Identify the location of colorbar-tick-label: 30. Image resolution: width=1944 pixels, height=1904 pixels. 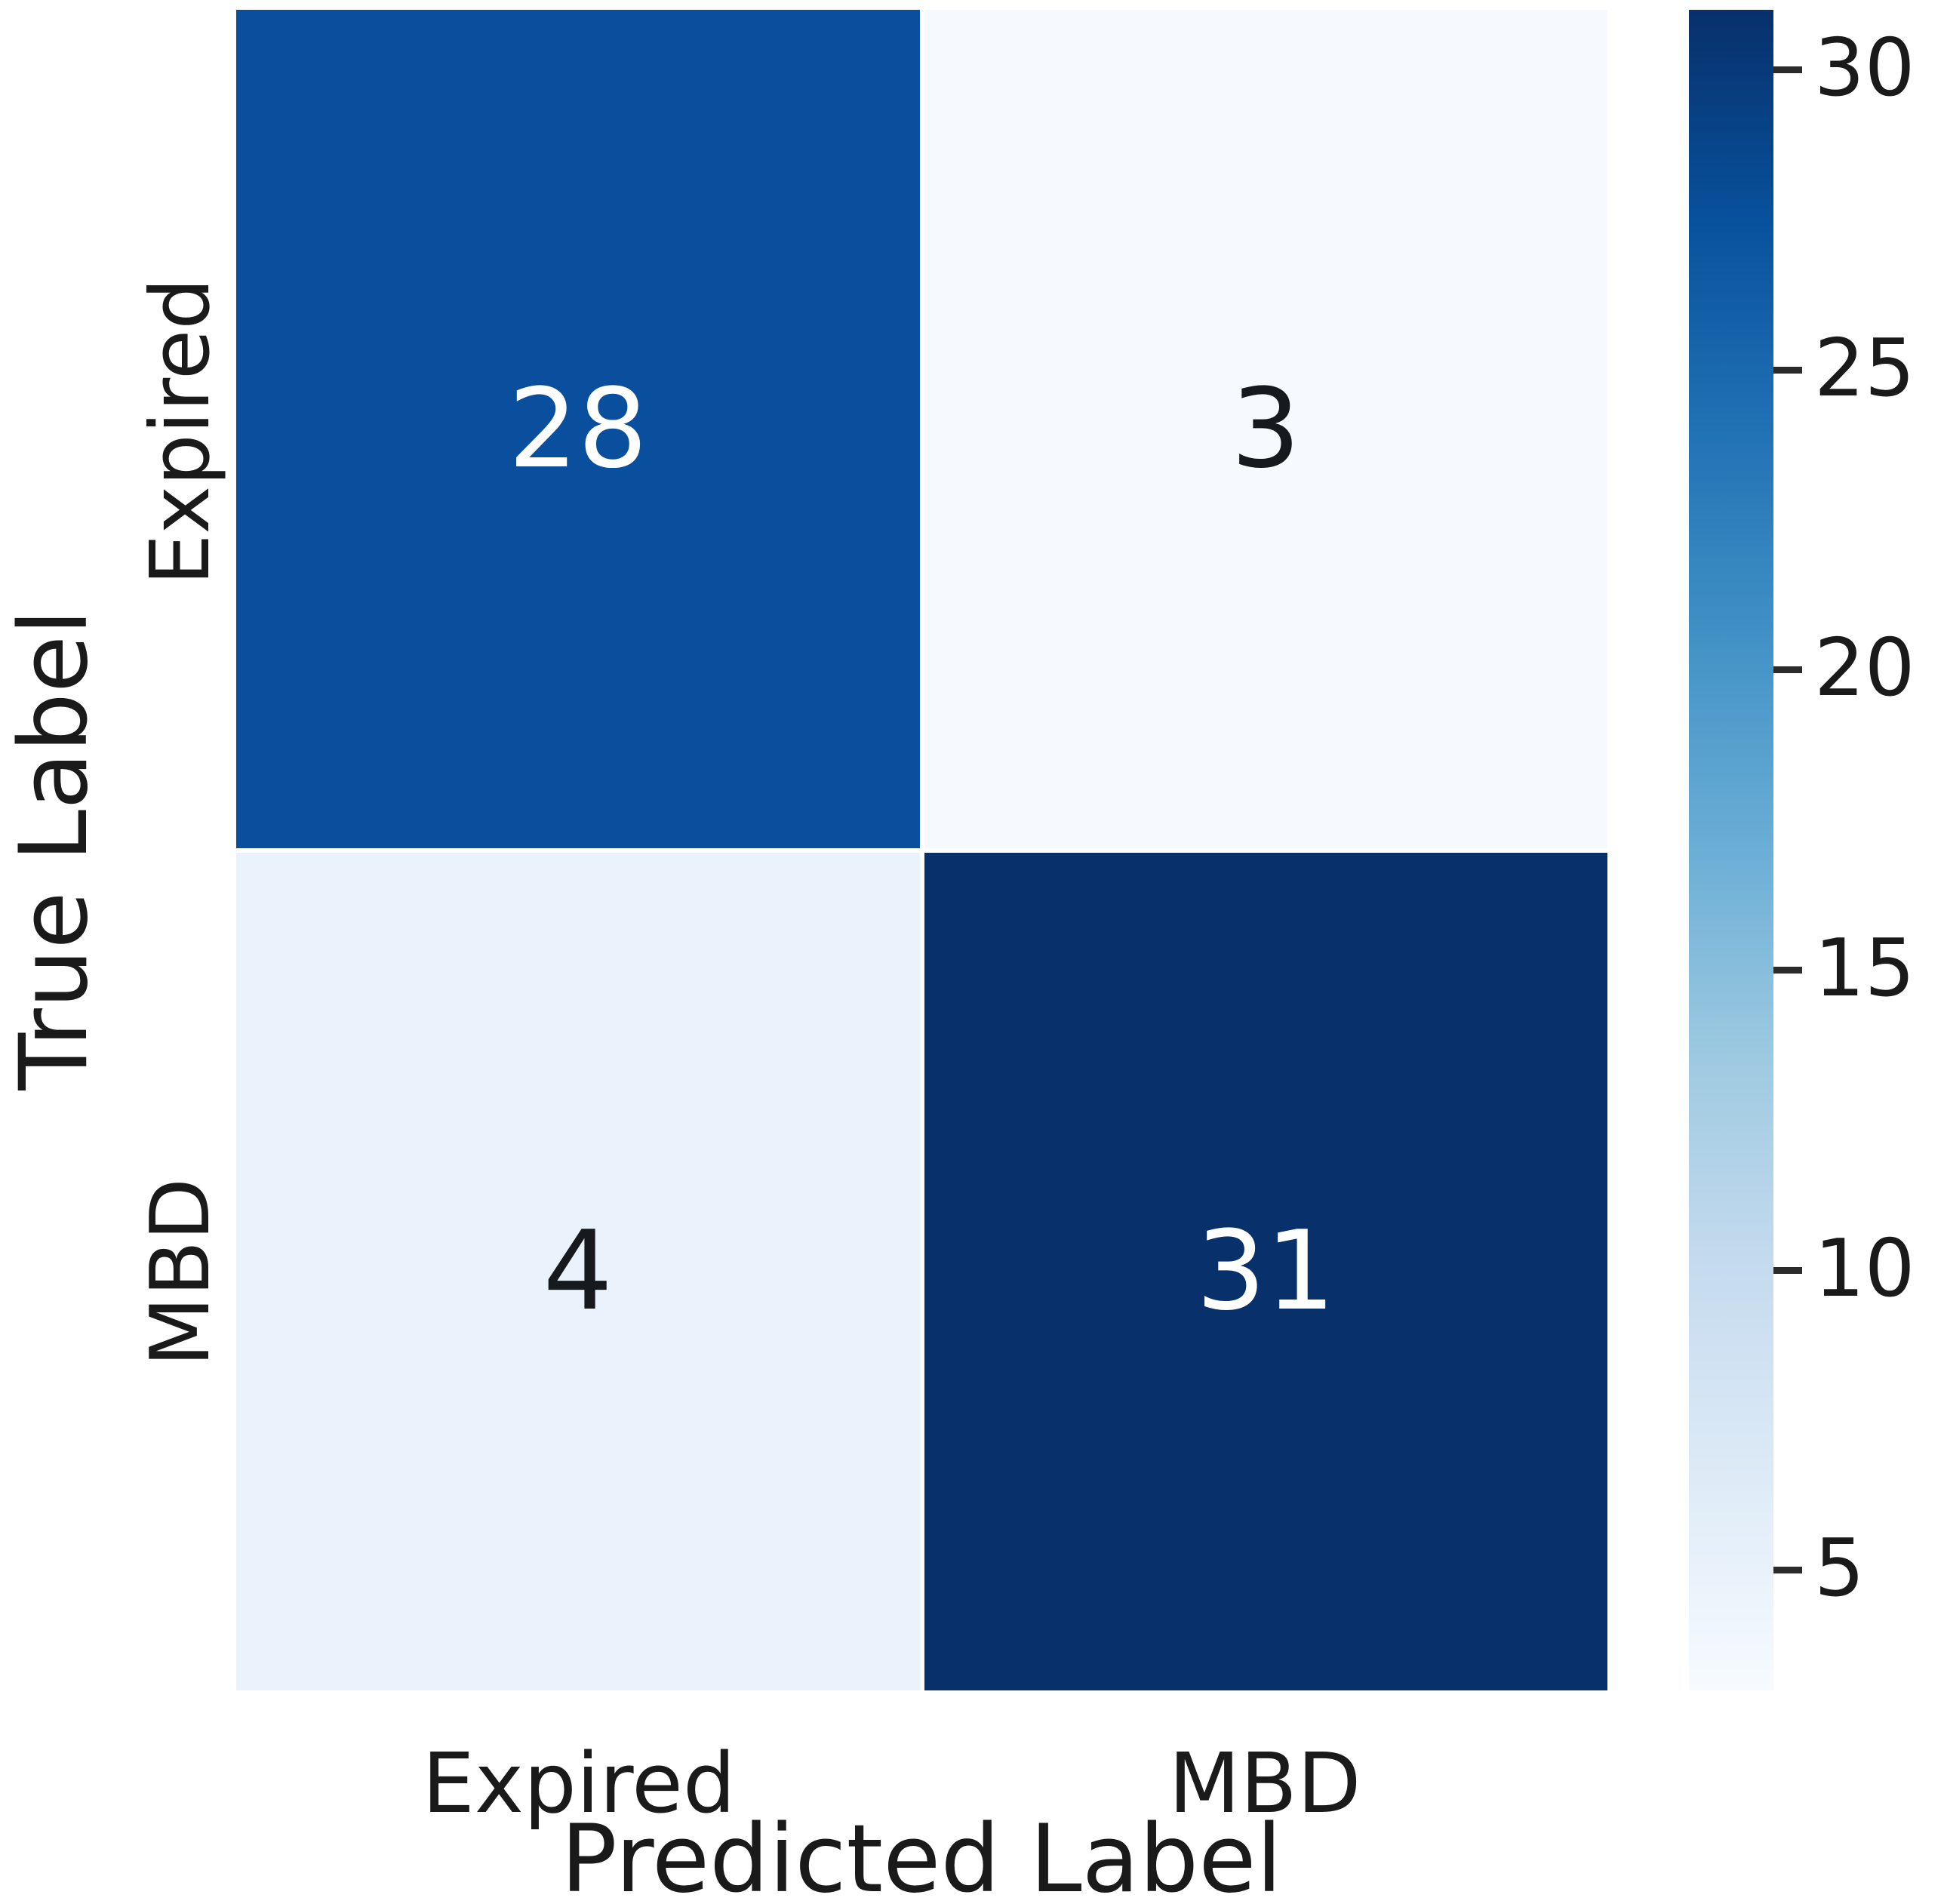
(1864, 68).